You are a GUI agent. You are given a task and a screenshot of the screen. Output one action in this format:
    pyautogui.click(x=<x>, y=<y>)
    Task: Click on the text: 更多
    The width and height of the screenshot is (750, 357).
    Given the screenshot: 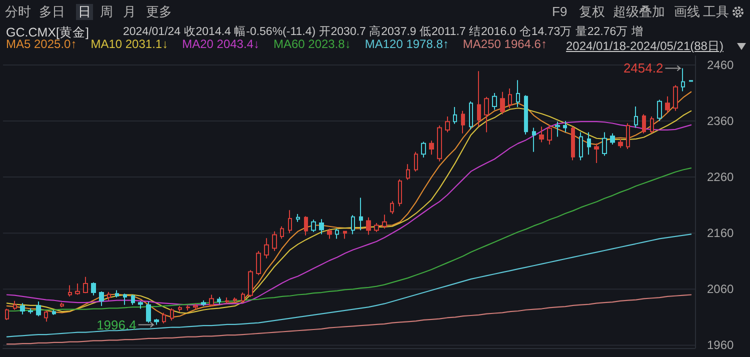 What is the action you would take?
    pyautogui.click(x=159, y=12)
    